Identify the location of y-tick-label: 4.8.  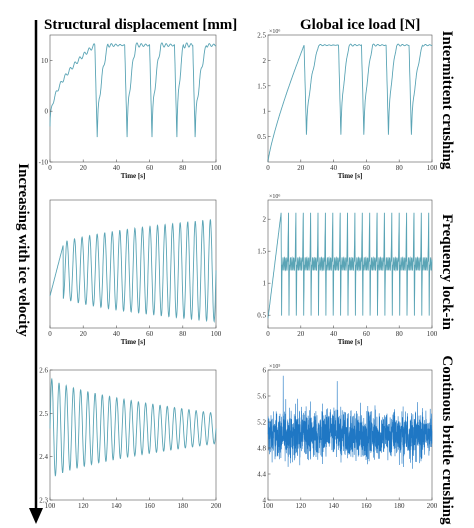
(261, 449).